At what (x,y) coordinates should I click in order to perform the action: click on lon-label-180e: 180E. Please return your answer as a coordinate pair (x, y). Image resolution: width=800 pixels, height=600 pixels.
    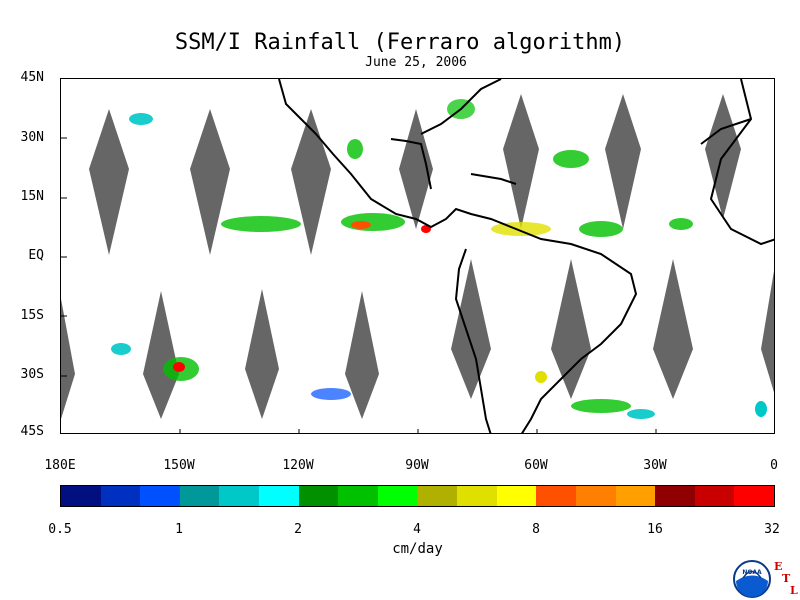
    Looking at the image, I should click on (60, 465).